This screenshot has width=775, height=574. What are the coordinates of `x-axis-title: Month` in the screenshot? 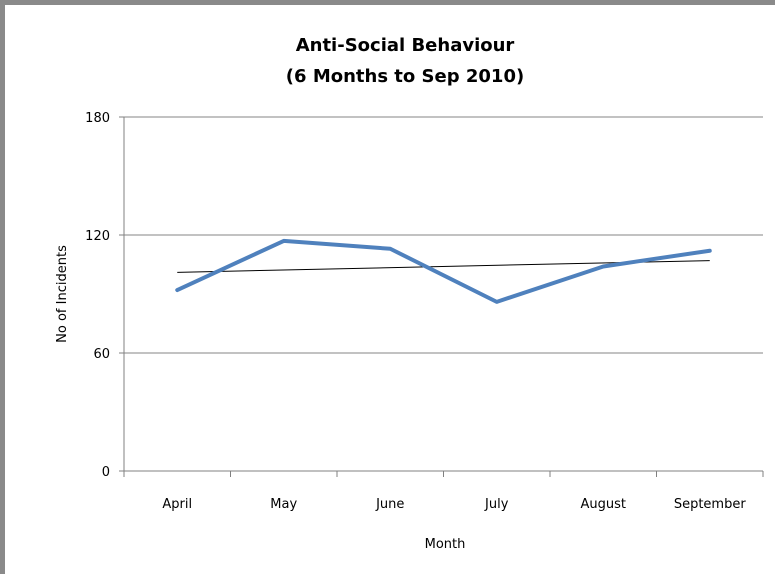 It's located at (445, 544).